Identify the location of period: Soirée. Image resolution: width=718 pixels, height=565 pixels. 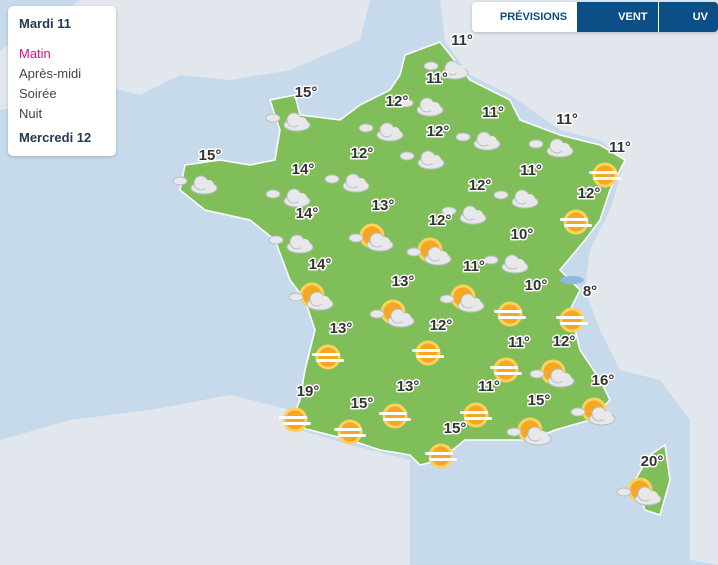
(38, 93).